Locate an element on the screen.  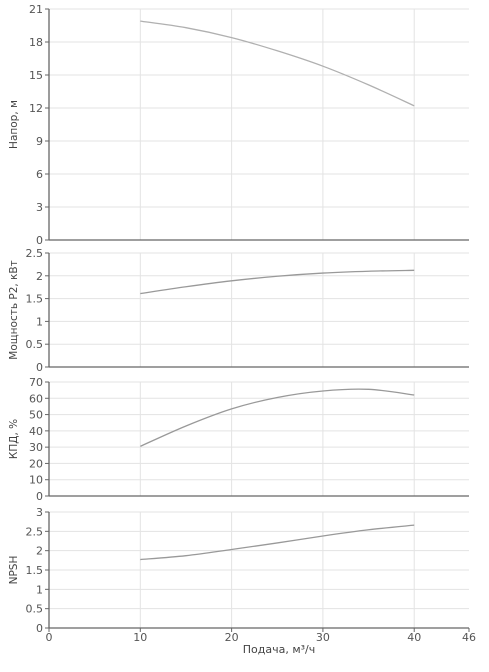
xtick-label-1: 0 is located at coordinates (49, 637).